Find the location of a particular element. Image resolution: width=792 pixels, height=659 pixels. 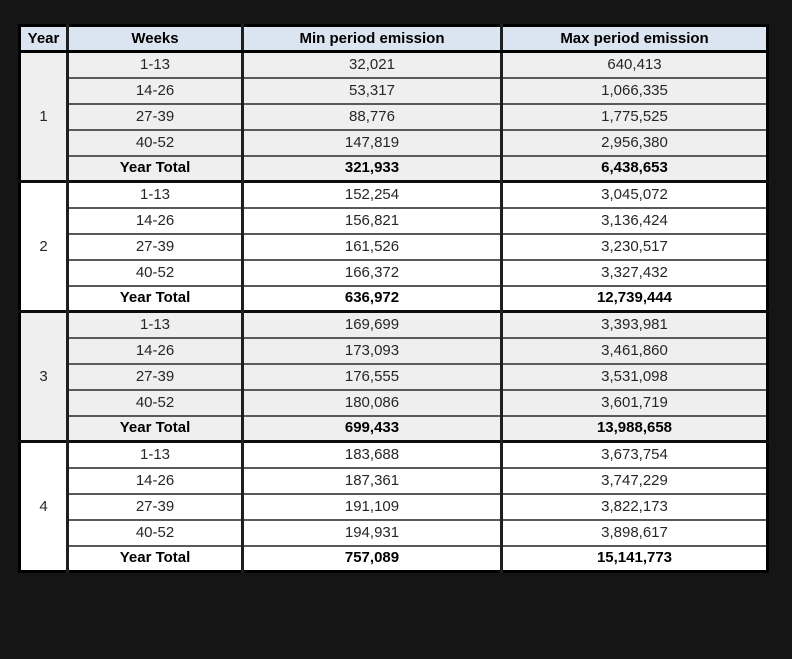

year-total-row: Year Total 321,933 6,438,653 is located at coordinates (394, 168).